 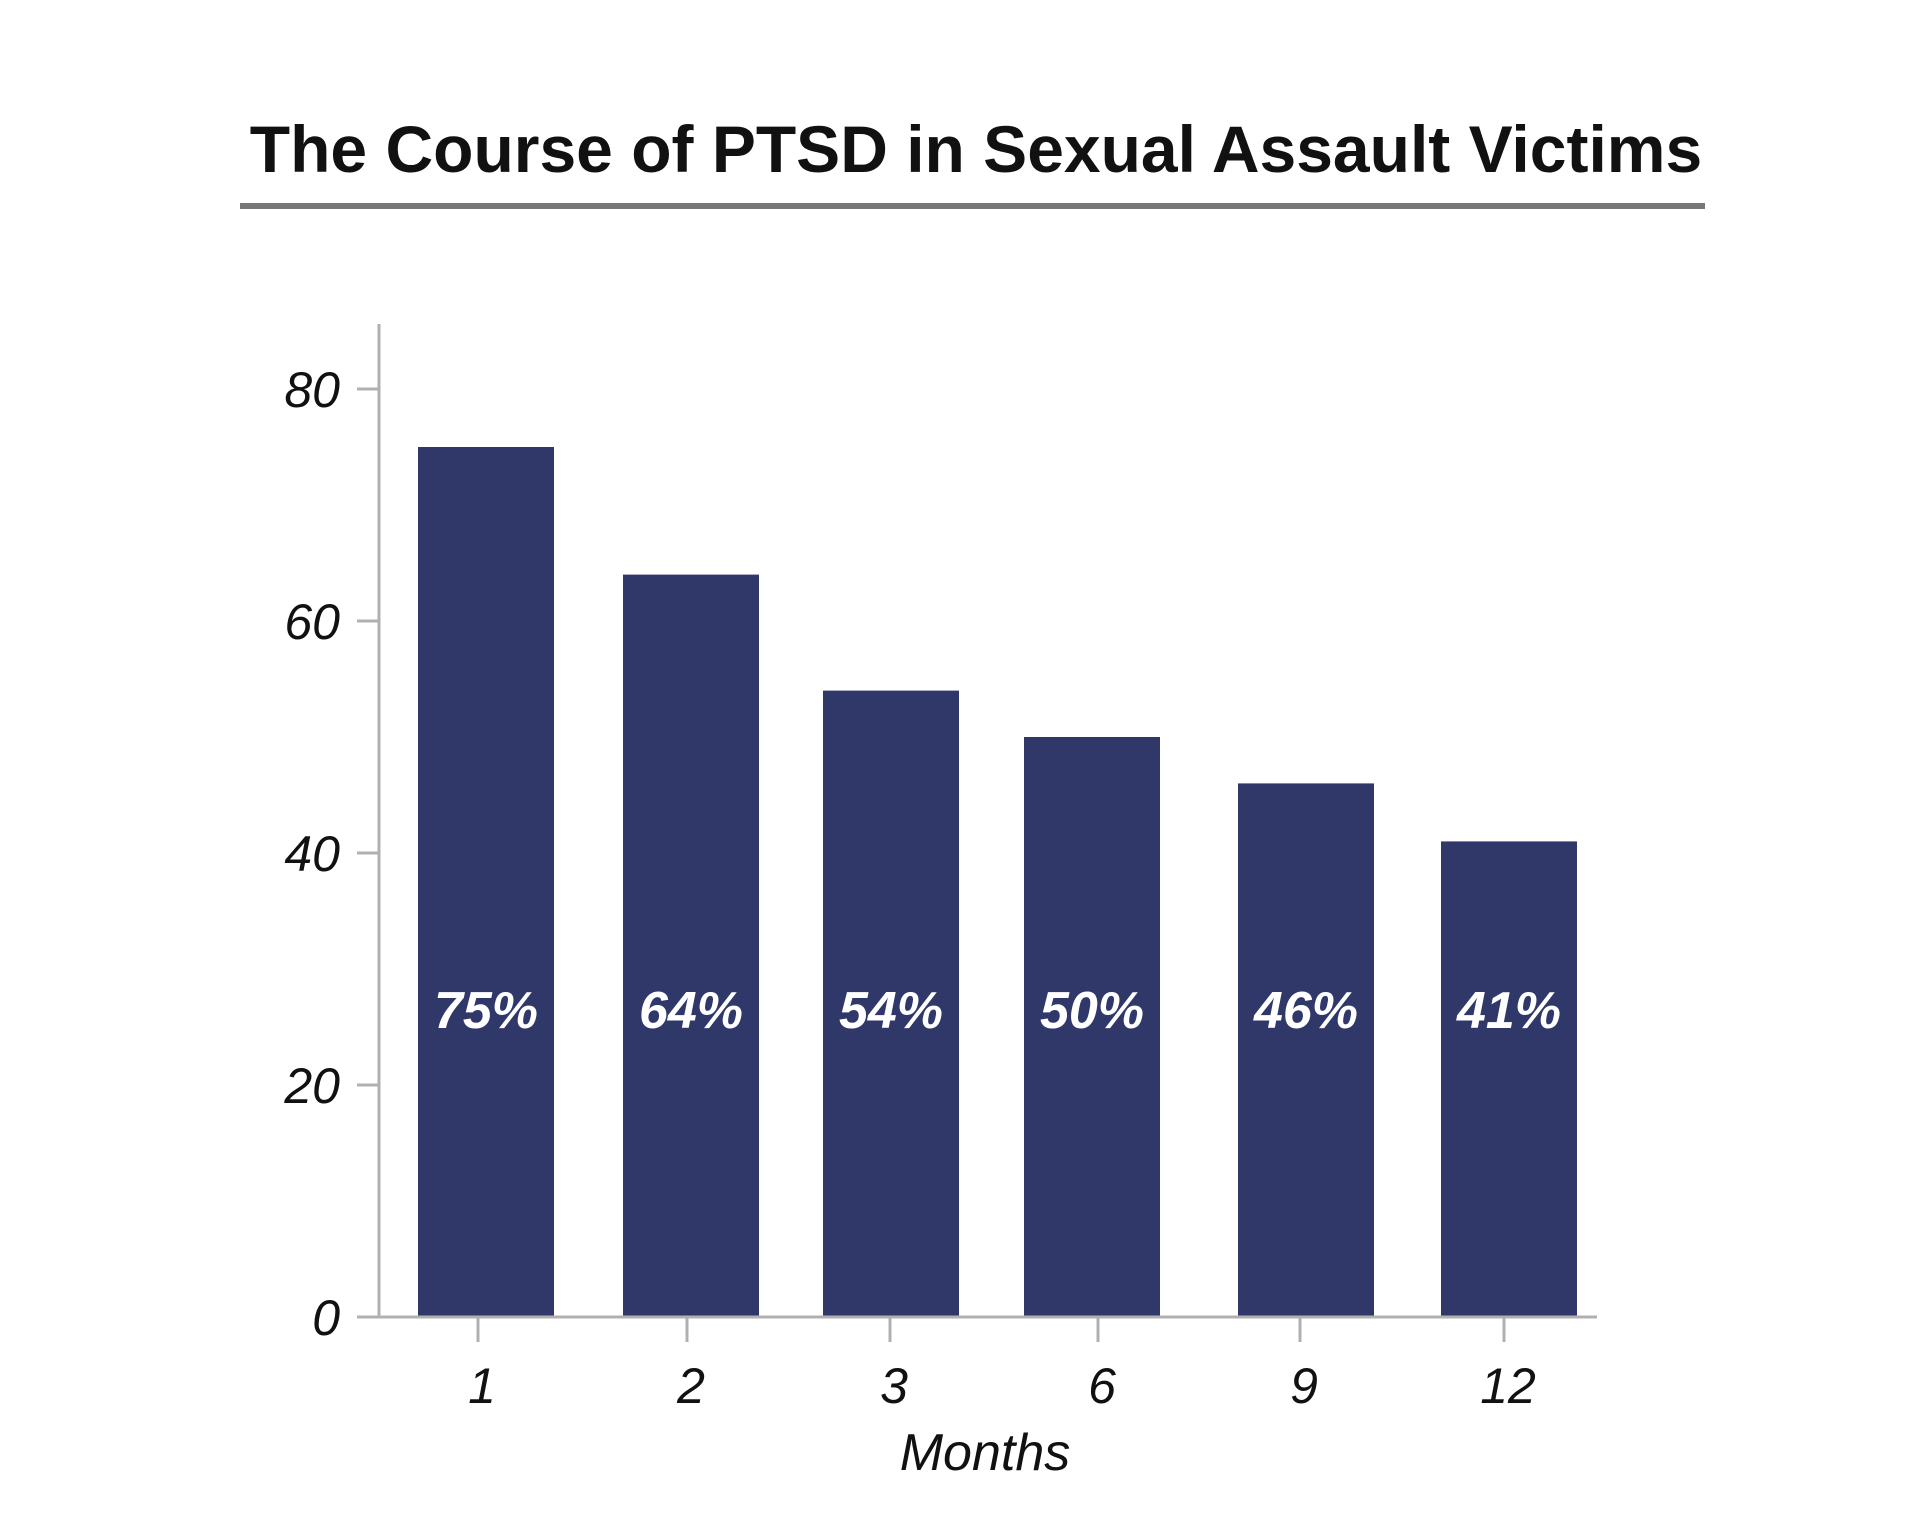 What do you see at coordinates (1102, 1386) in the screenshot?
I see `x-tick-label: 6` at bounding box center [1102, 1386].